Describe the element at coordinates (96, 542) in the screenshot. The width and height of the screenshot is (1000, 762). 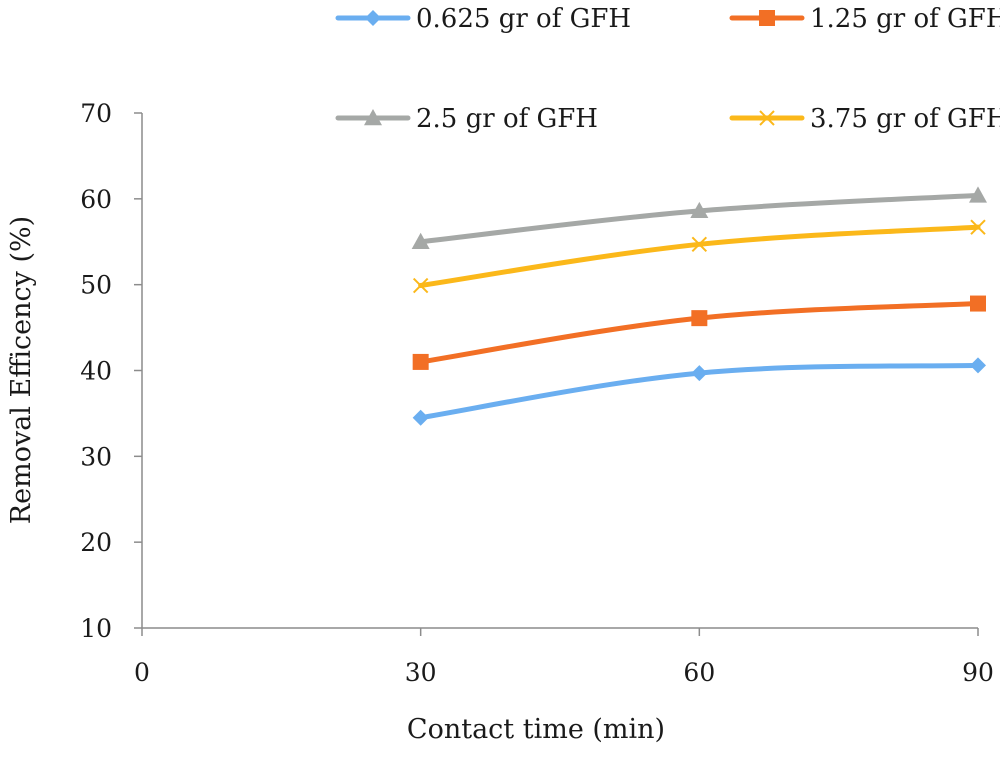
I see `y-tick-label: 20` at that location.